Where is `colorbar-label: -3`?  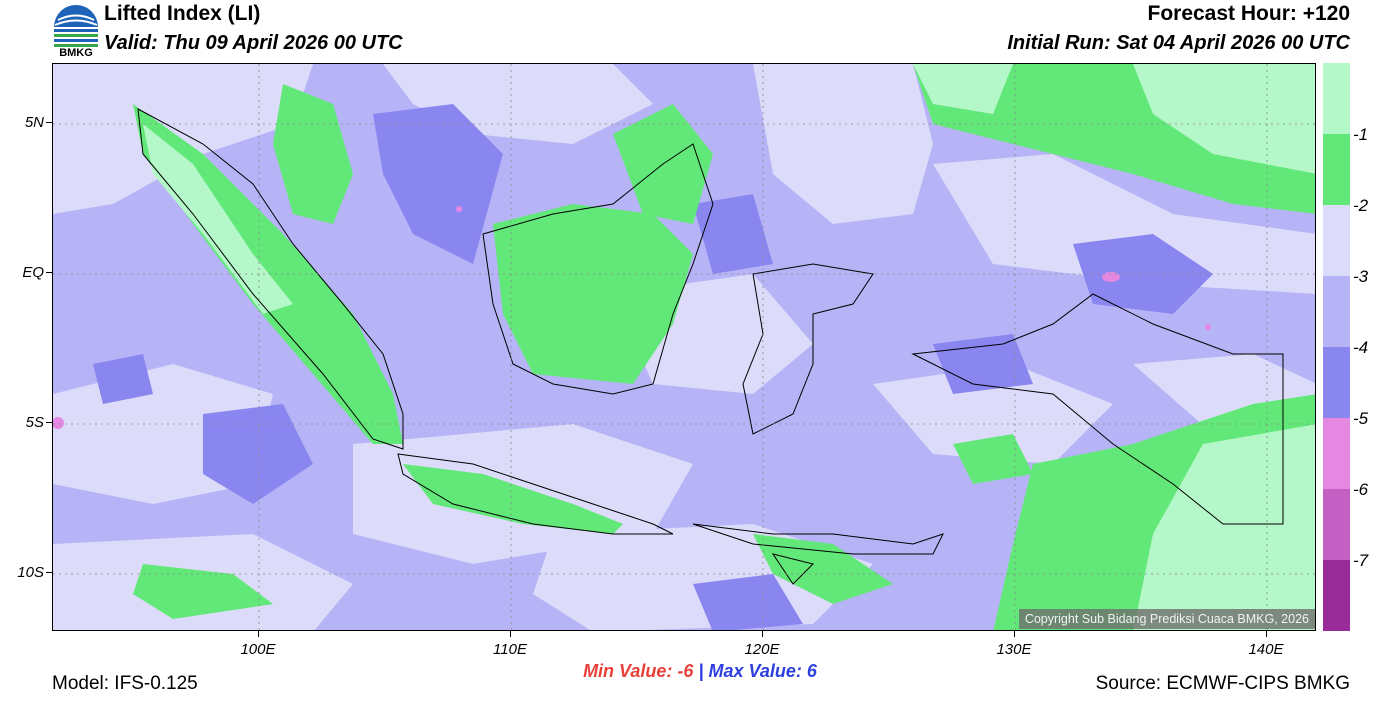
colorbar-label: -3 is located at coordinates (1361, 276).